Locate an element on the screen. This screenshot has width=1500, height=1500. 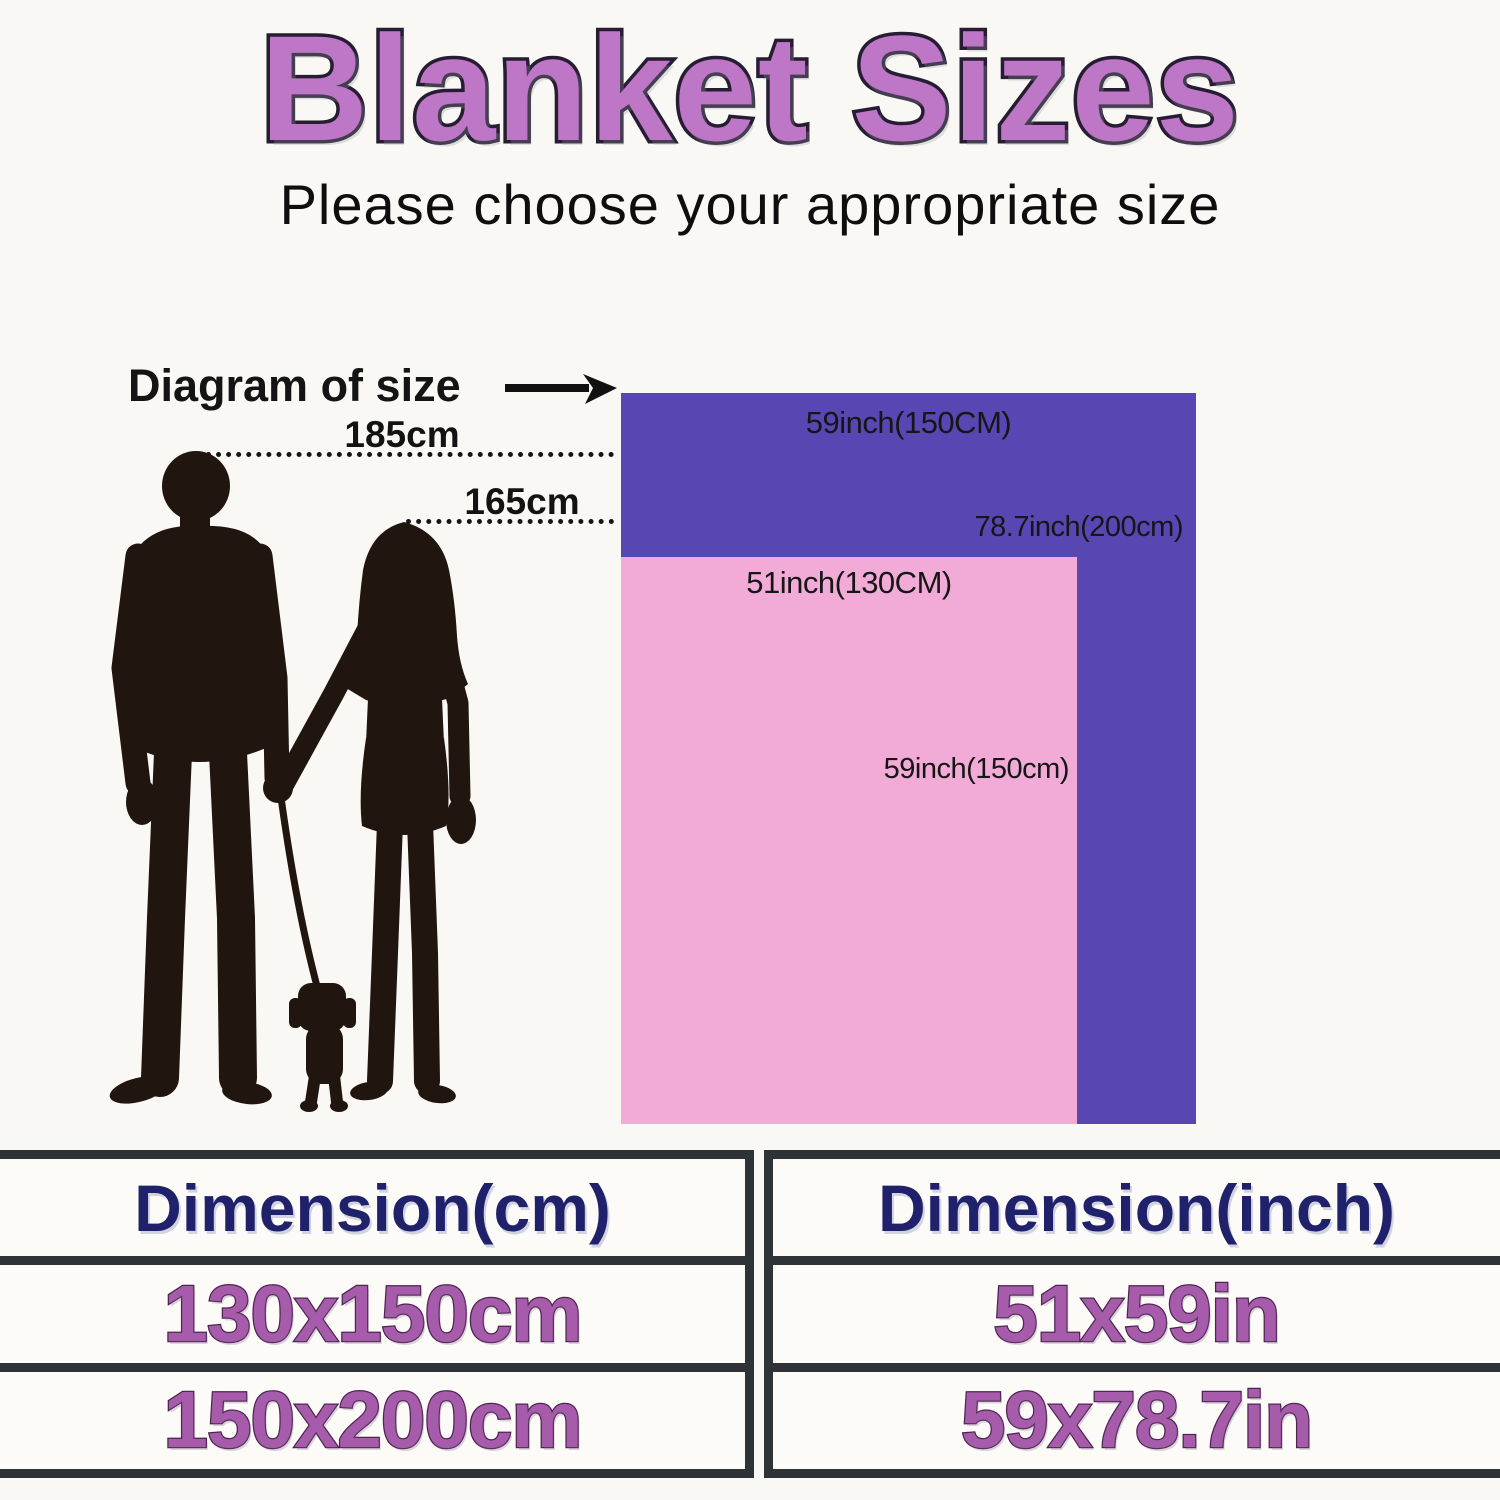
right-arrow-icon is located at coordinates (561, 389).